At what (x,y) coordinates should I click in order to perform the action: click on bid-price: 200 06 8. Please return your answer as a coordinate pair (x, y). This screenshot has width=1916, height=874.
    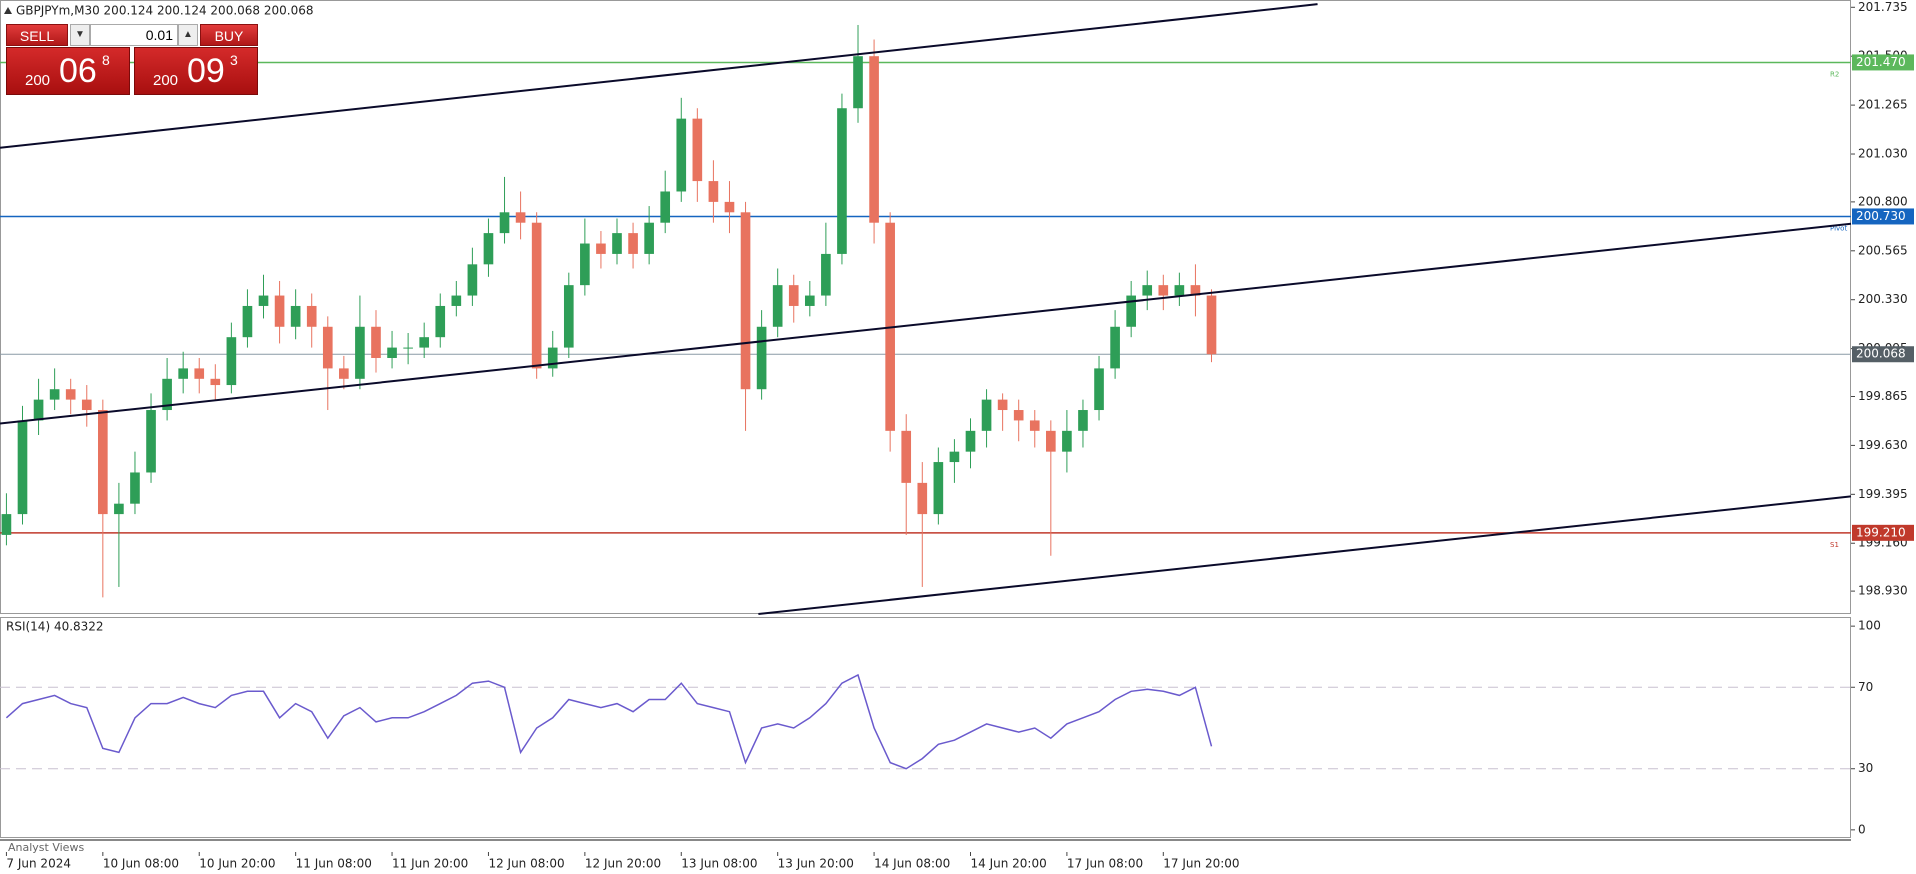
    Looking at the image, I should click on (68, 71).